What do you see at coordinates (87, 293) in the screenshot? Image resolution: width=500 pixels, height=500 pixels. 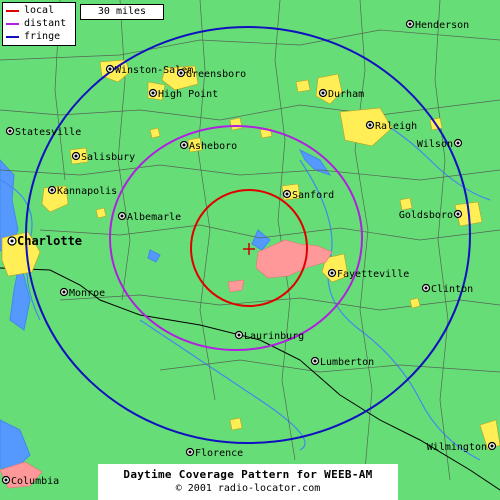 I see `city-label: Monroe` at bounding box center [87, 293].